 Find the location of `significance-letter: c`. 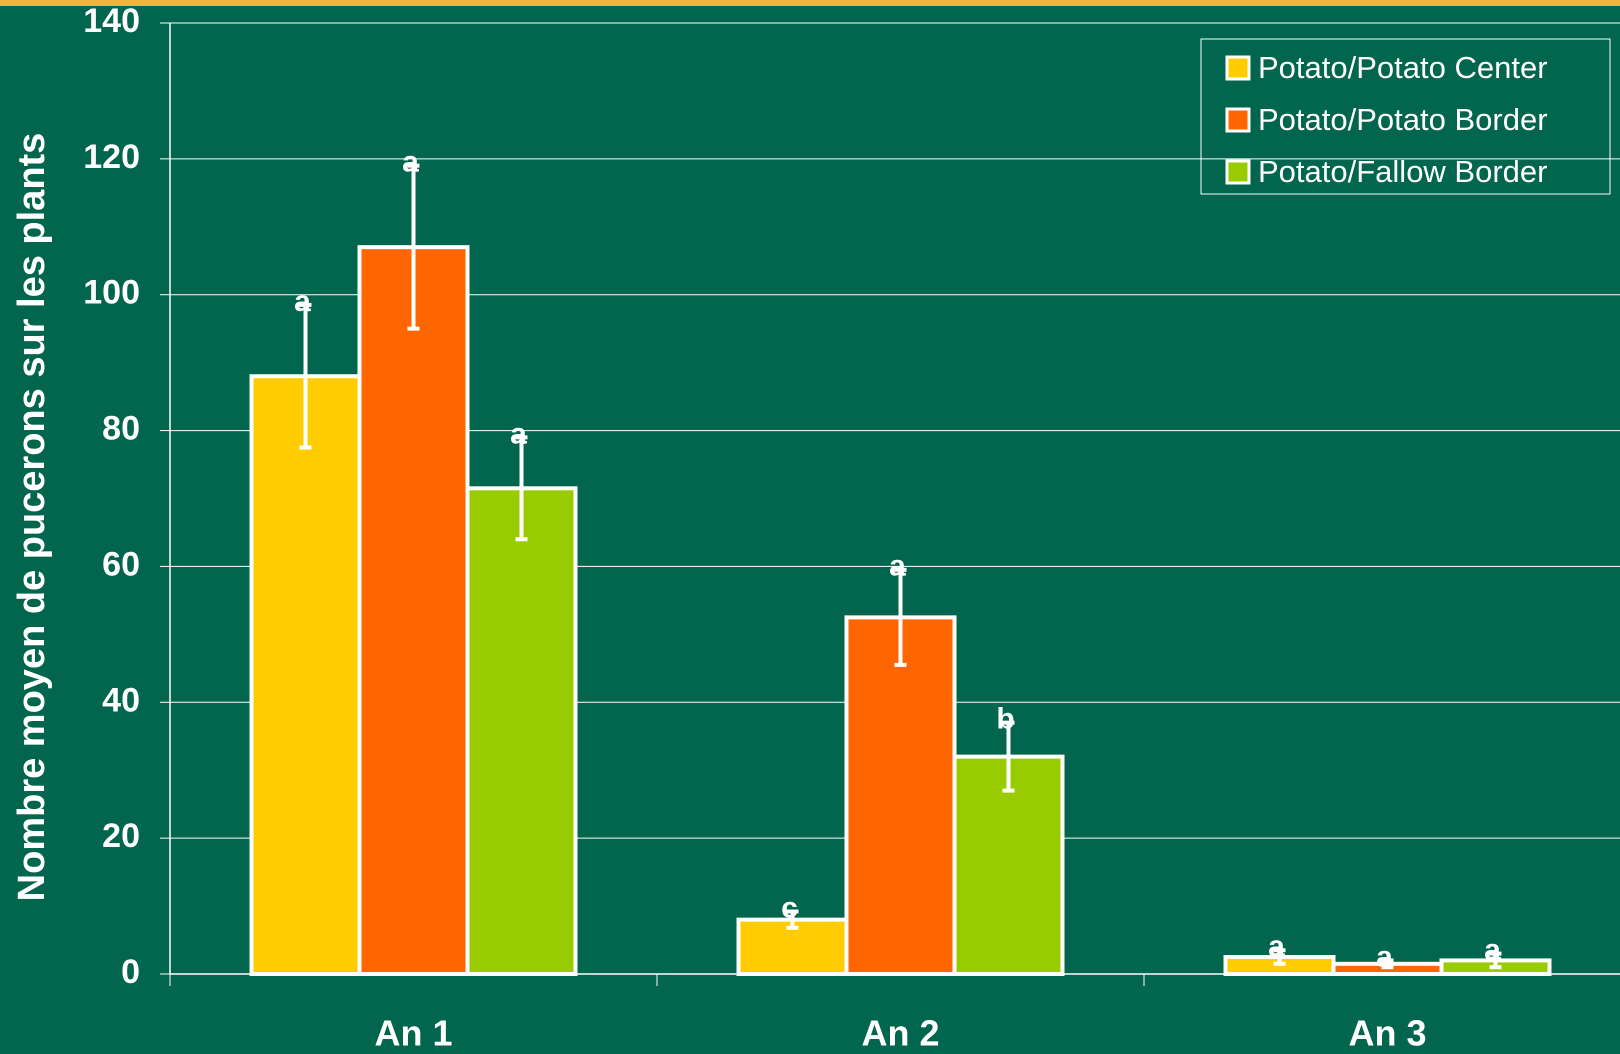

significance-letter: c is located at coordinates (789, 907).